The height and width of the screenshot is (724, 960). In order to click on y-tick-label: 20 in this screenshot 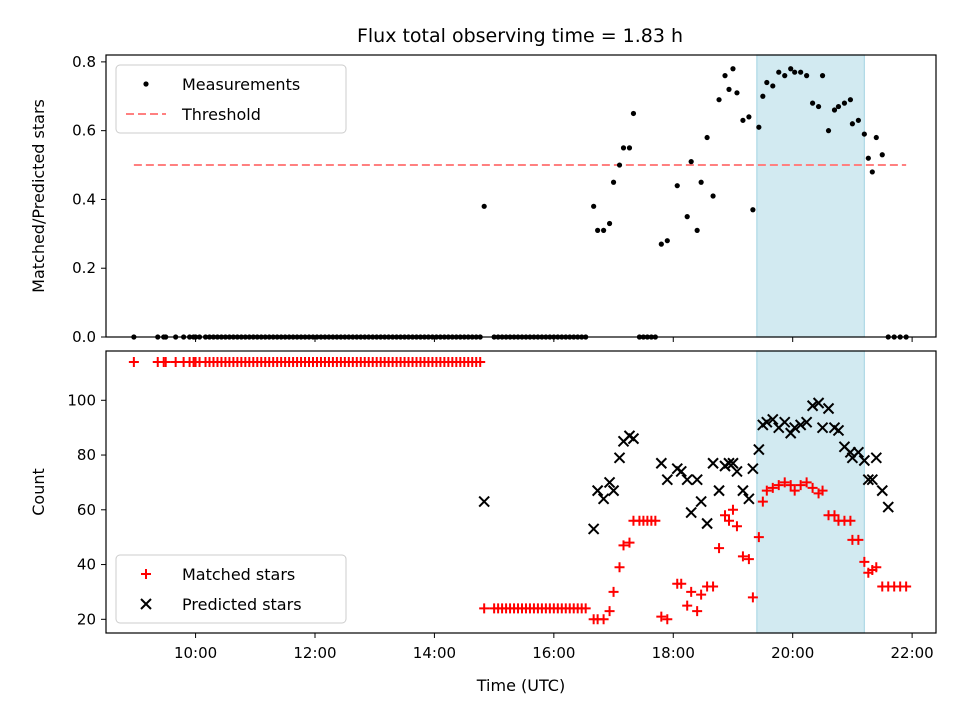, I will do `click(86, 619)`.